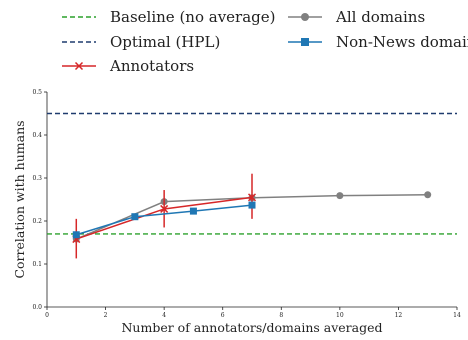 This screenshot has width=468, height=340. I want to click on legend-item-baseline: Baseline (no average), so click(169, 17).